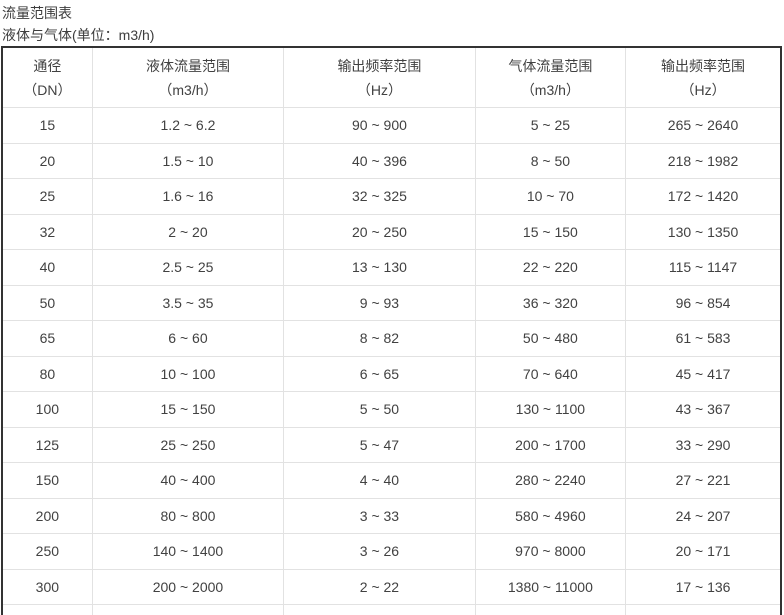  What do you see at coordinates (47, 232) in the screenshot?
I see `table-cell: 32` at bounding box center [47, 232].